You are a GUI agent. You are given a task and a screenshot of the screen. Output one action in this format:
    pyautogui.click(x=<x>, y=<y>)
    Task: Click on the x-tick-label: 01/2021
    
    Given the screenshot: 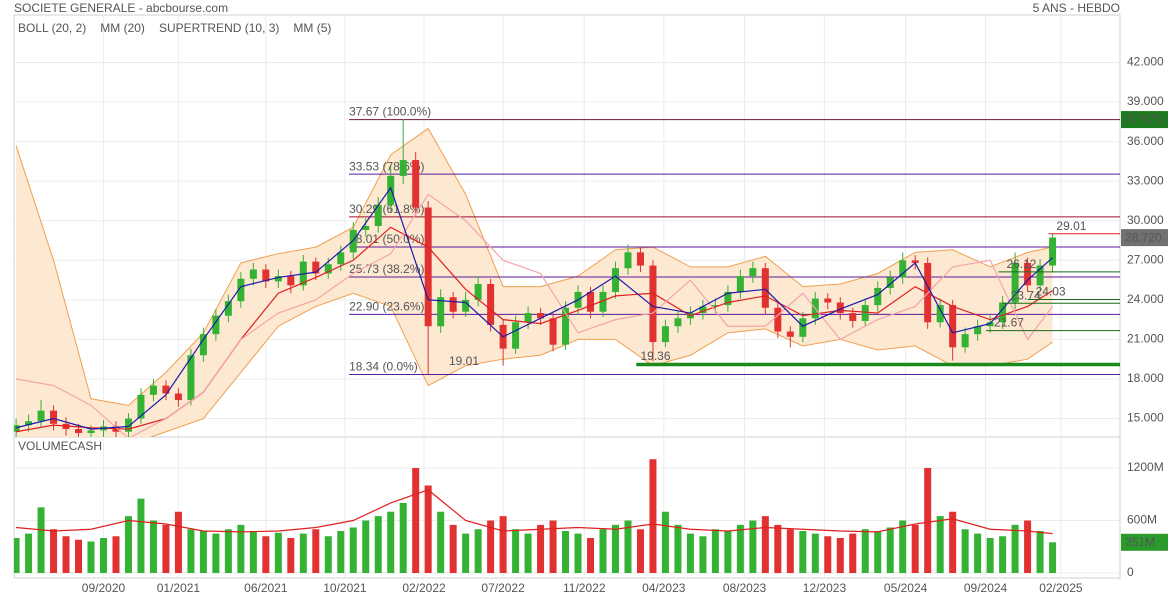 What is the action you would take?
    pyautogui.click(x=179, y=588)
    